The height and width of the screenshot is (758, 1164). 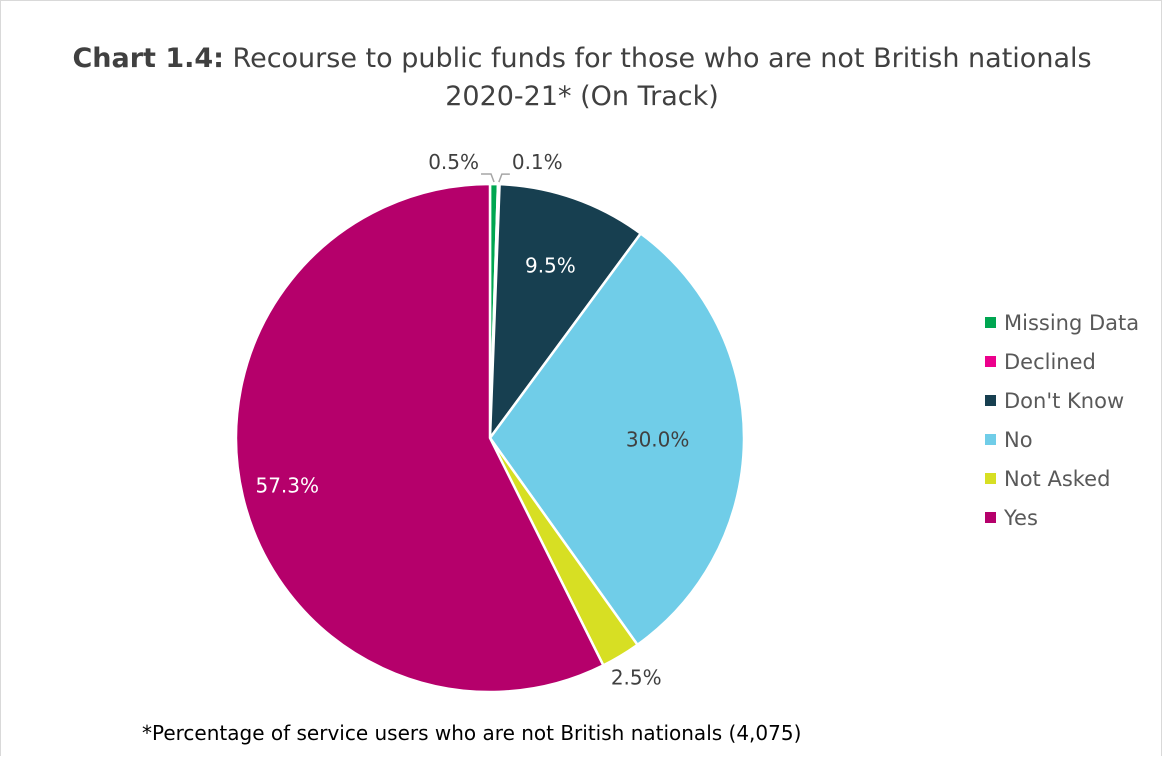 What do you see at coordinates (1018, 439) in the screenshot?
I see `legend-label-no: No` at bounding box center [1018, 439].